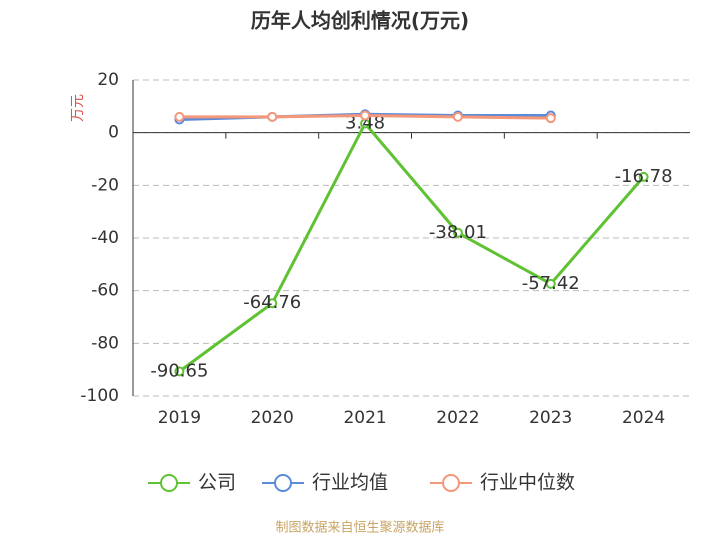 This screenshot has height=540, width=720. I want to click on x-tick-label: 2022, so click(457, 418).